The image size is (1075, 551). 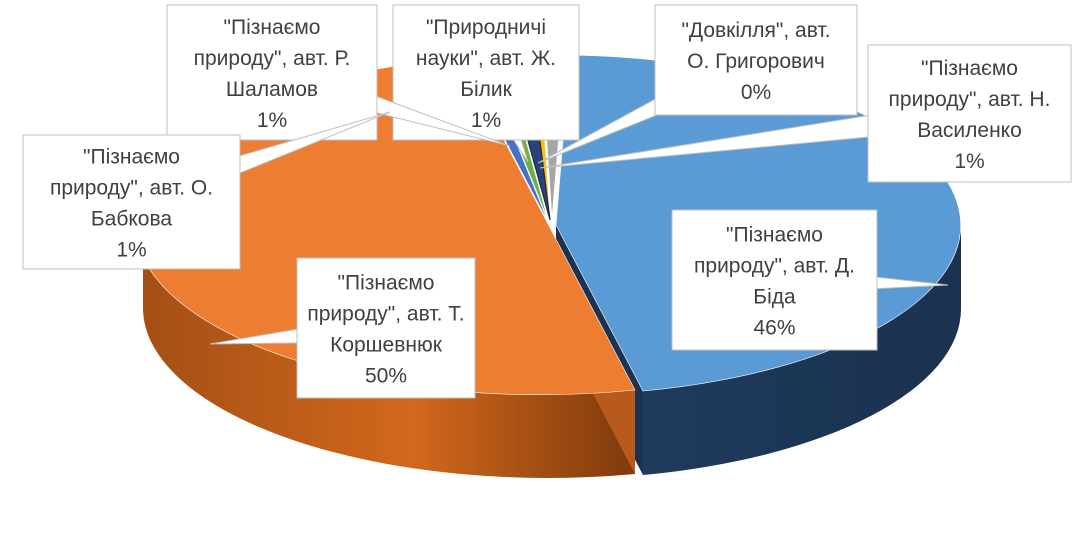 What do you see at coordinates (755, 30) in the screenshot?
I see `data-label-text: "Довкілля", авт.` at bounding box center [755, 30].